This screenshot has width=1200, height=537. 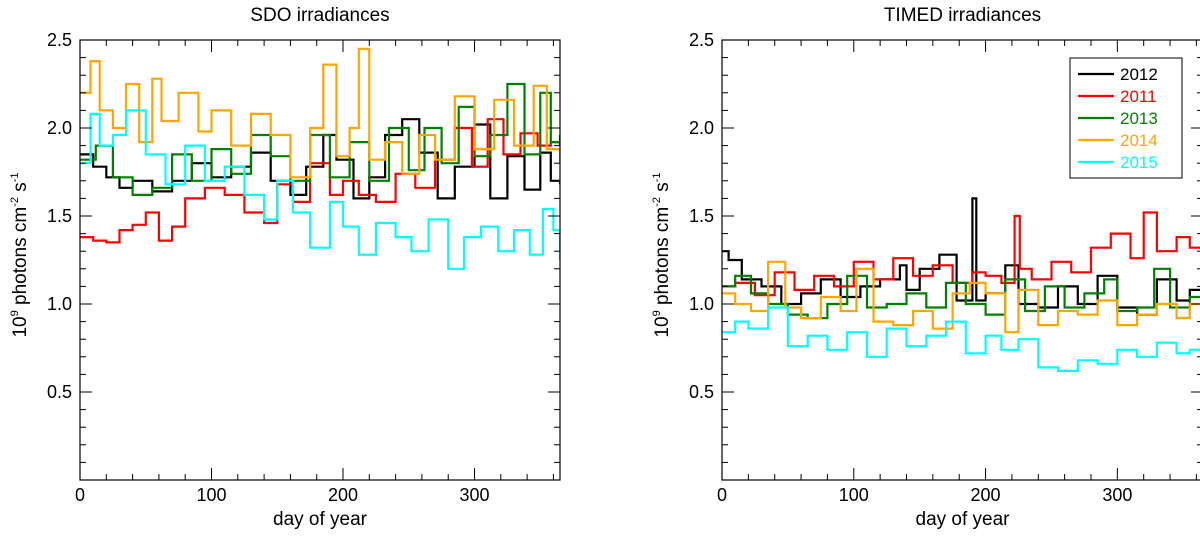 What do you see at coordinates (963, 519) in the screenshot?
I see `timed-x-axis-label: day of year` at bounding box center [963, 519].